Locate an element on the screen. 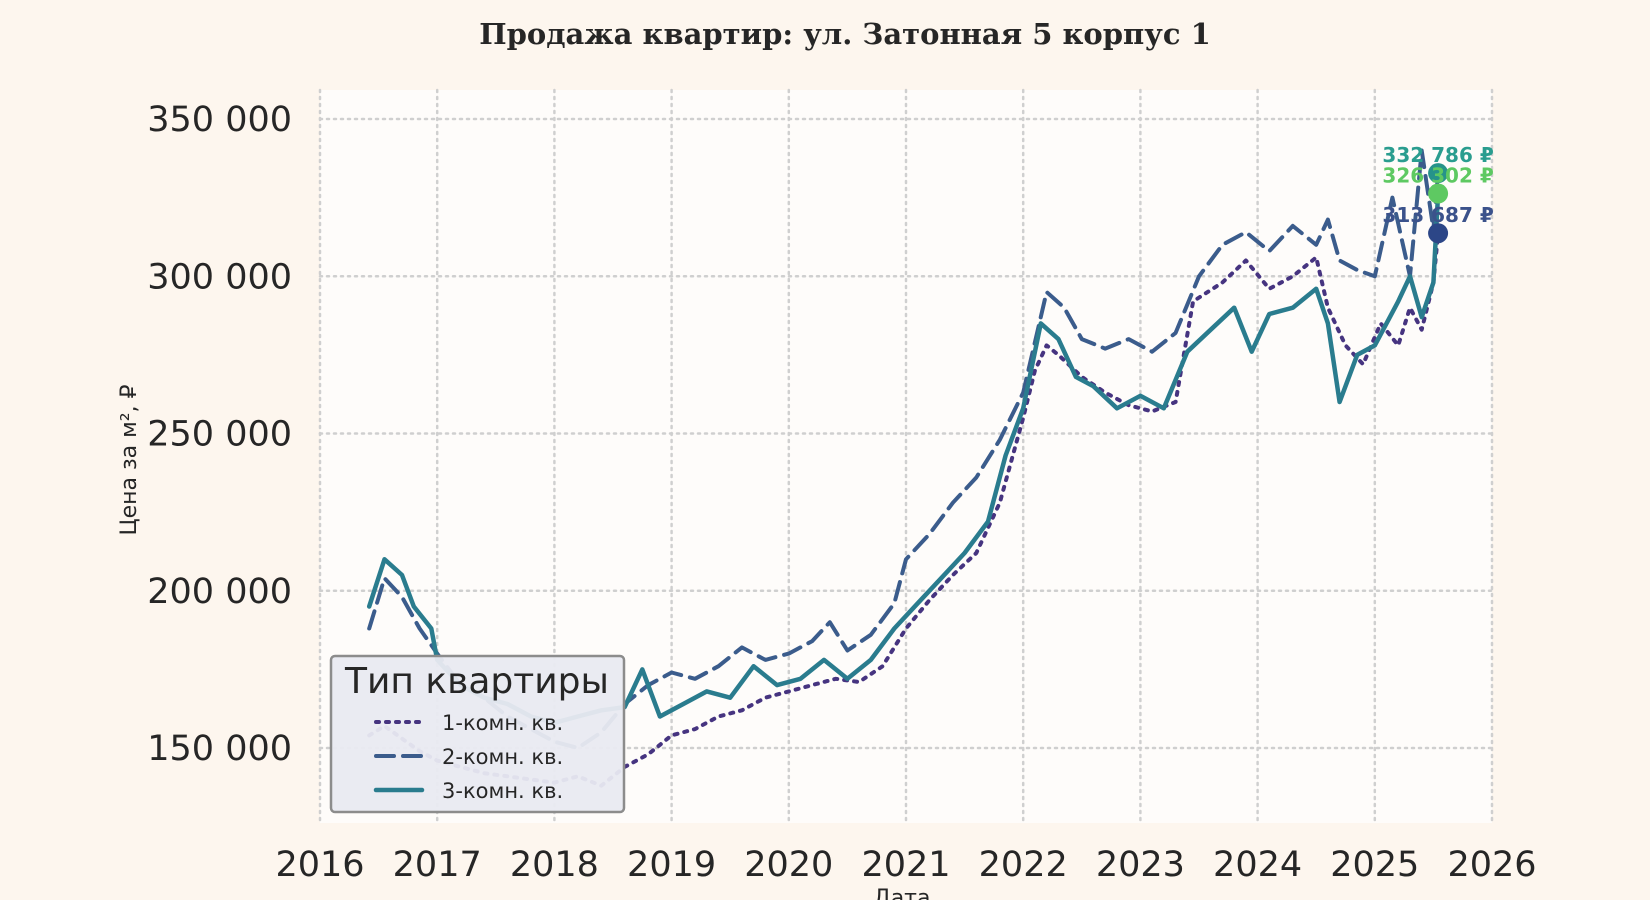  y-tick-label: 350 000 is located at coordinates (219, 120).